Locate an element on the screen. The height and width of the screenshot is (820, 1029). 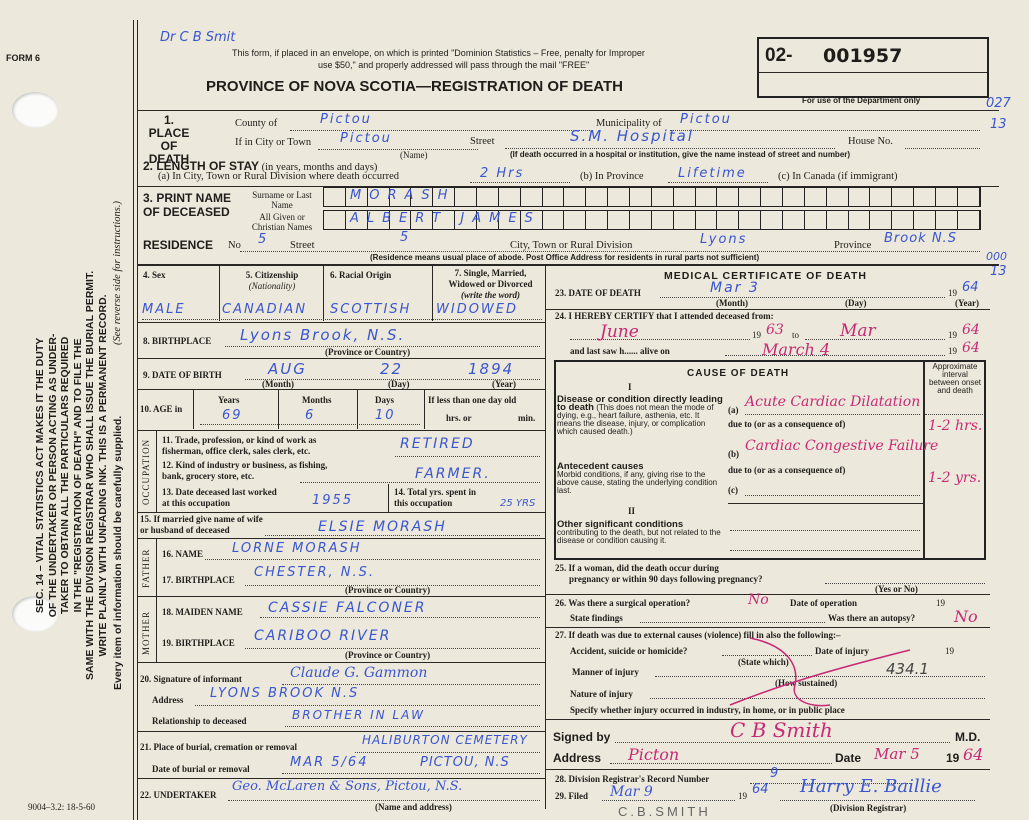
part-1: I is located at coordinates (630, 387).